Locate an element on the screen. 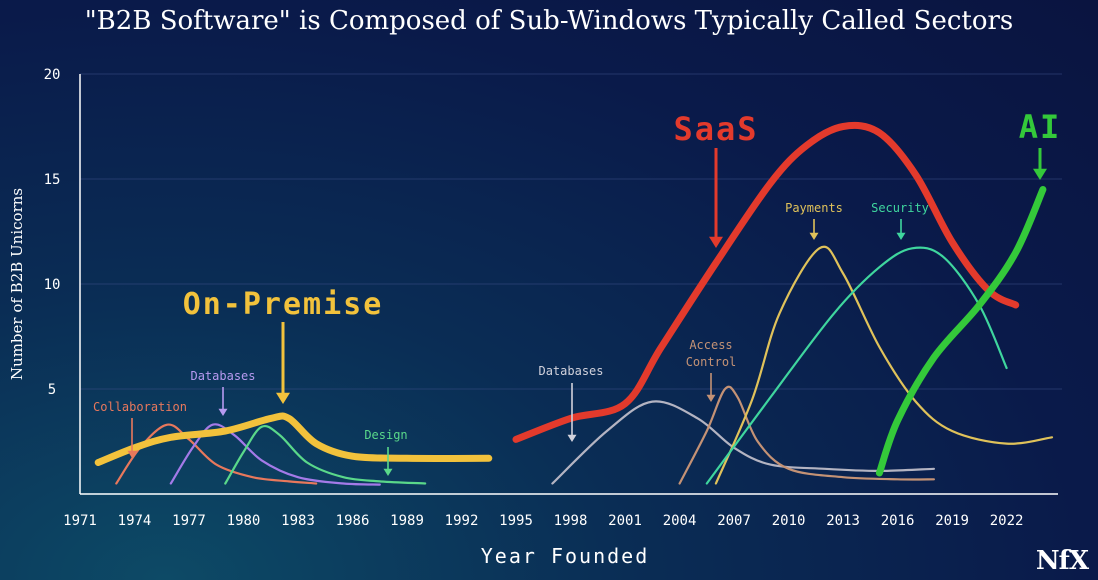  x-tick-label: 1983 is located at coordinates (298, 521).